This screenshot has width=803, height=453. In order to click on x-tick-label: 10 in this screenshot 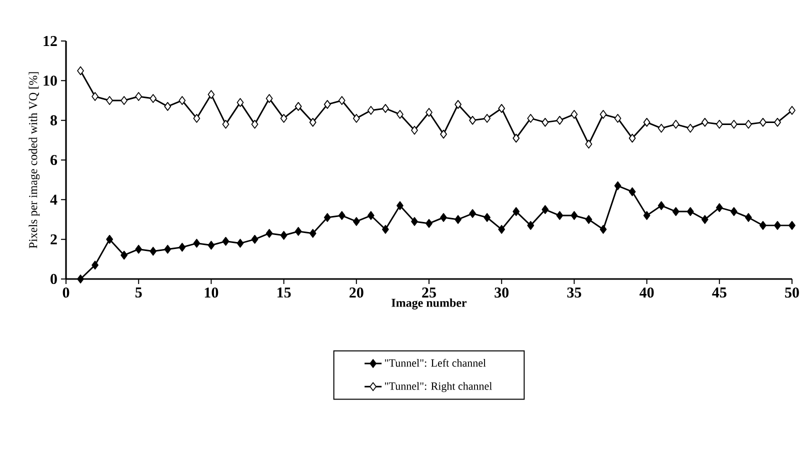, I will do `click(211, 293)`.